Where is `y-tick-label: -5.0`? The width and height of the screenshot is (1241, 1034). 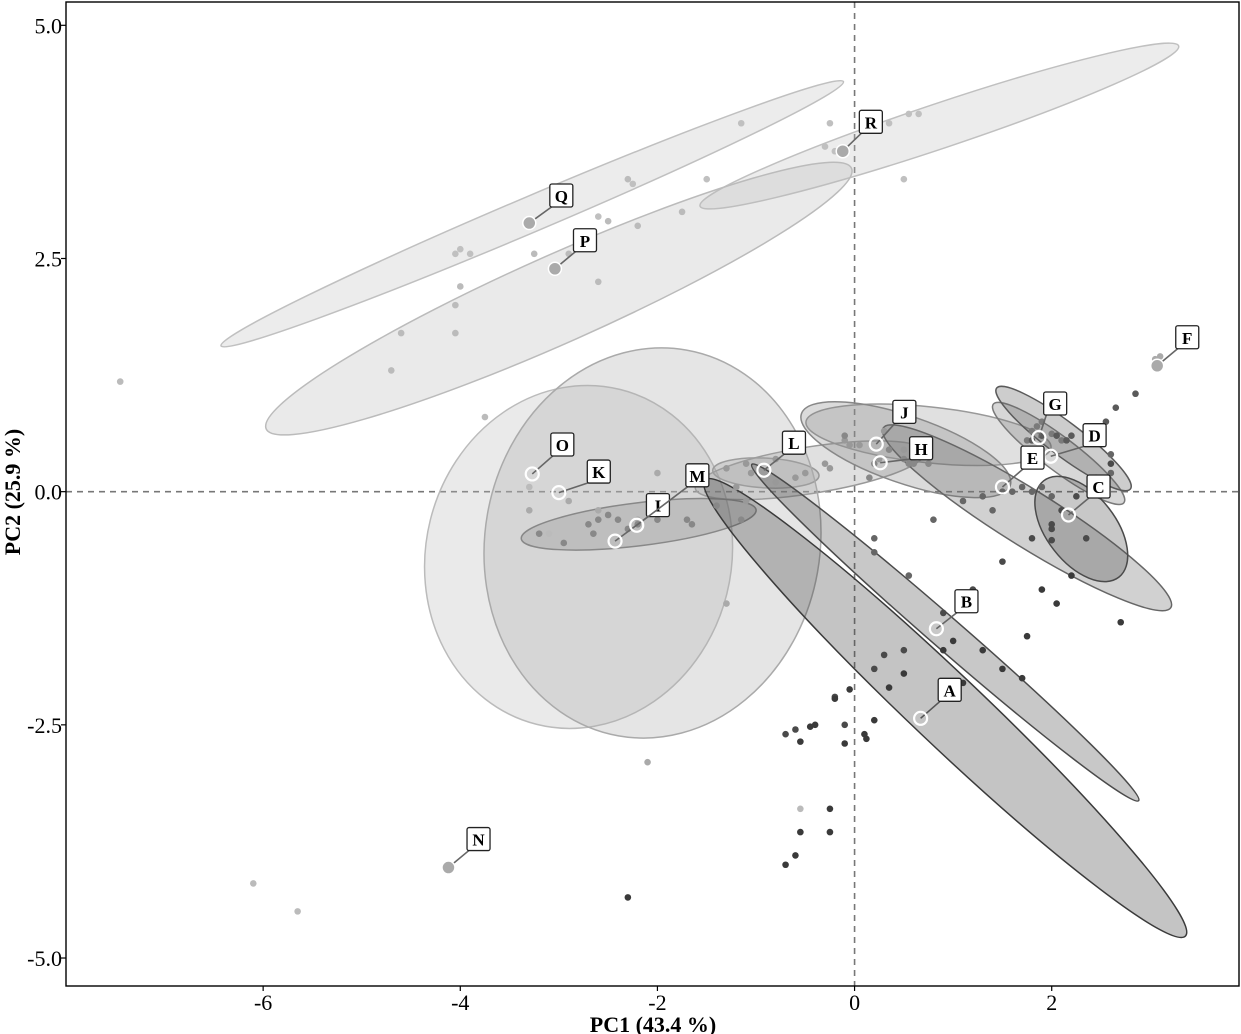
y-tick-label: -5.0 is located at coordinates (44, 958).